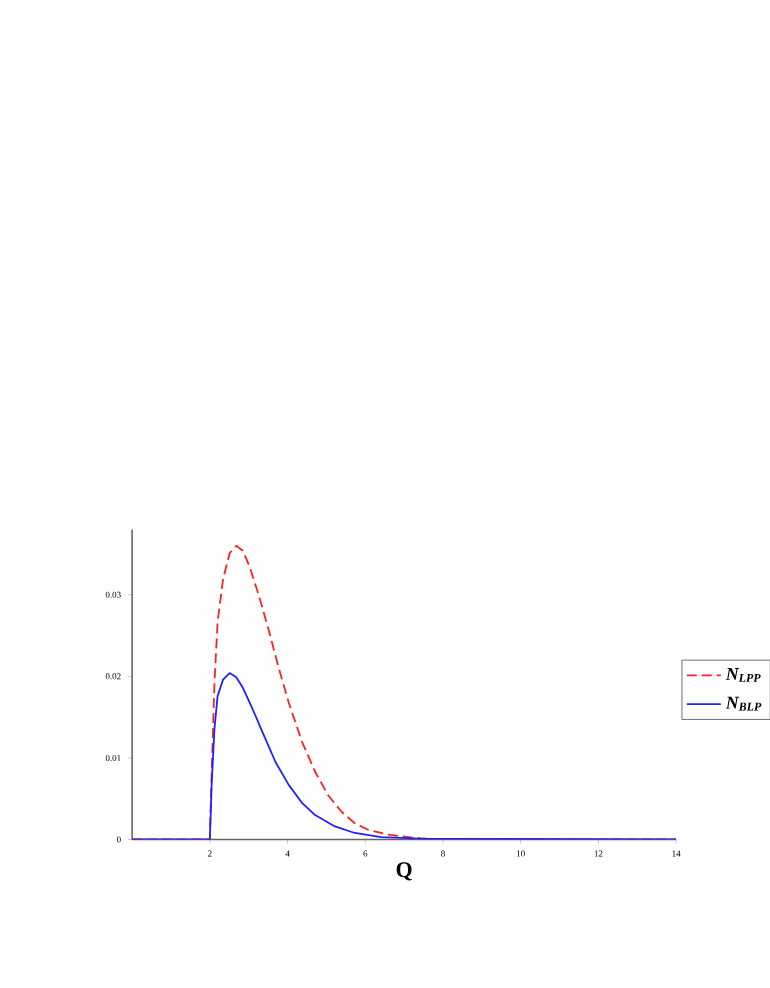  I want to click on x-axis-title: Q, so click(404, 871).